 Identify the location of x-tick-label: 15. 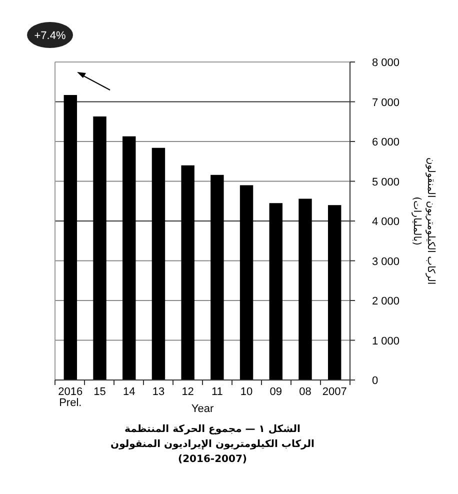
(100, 392).